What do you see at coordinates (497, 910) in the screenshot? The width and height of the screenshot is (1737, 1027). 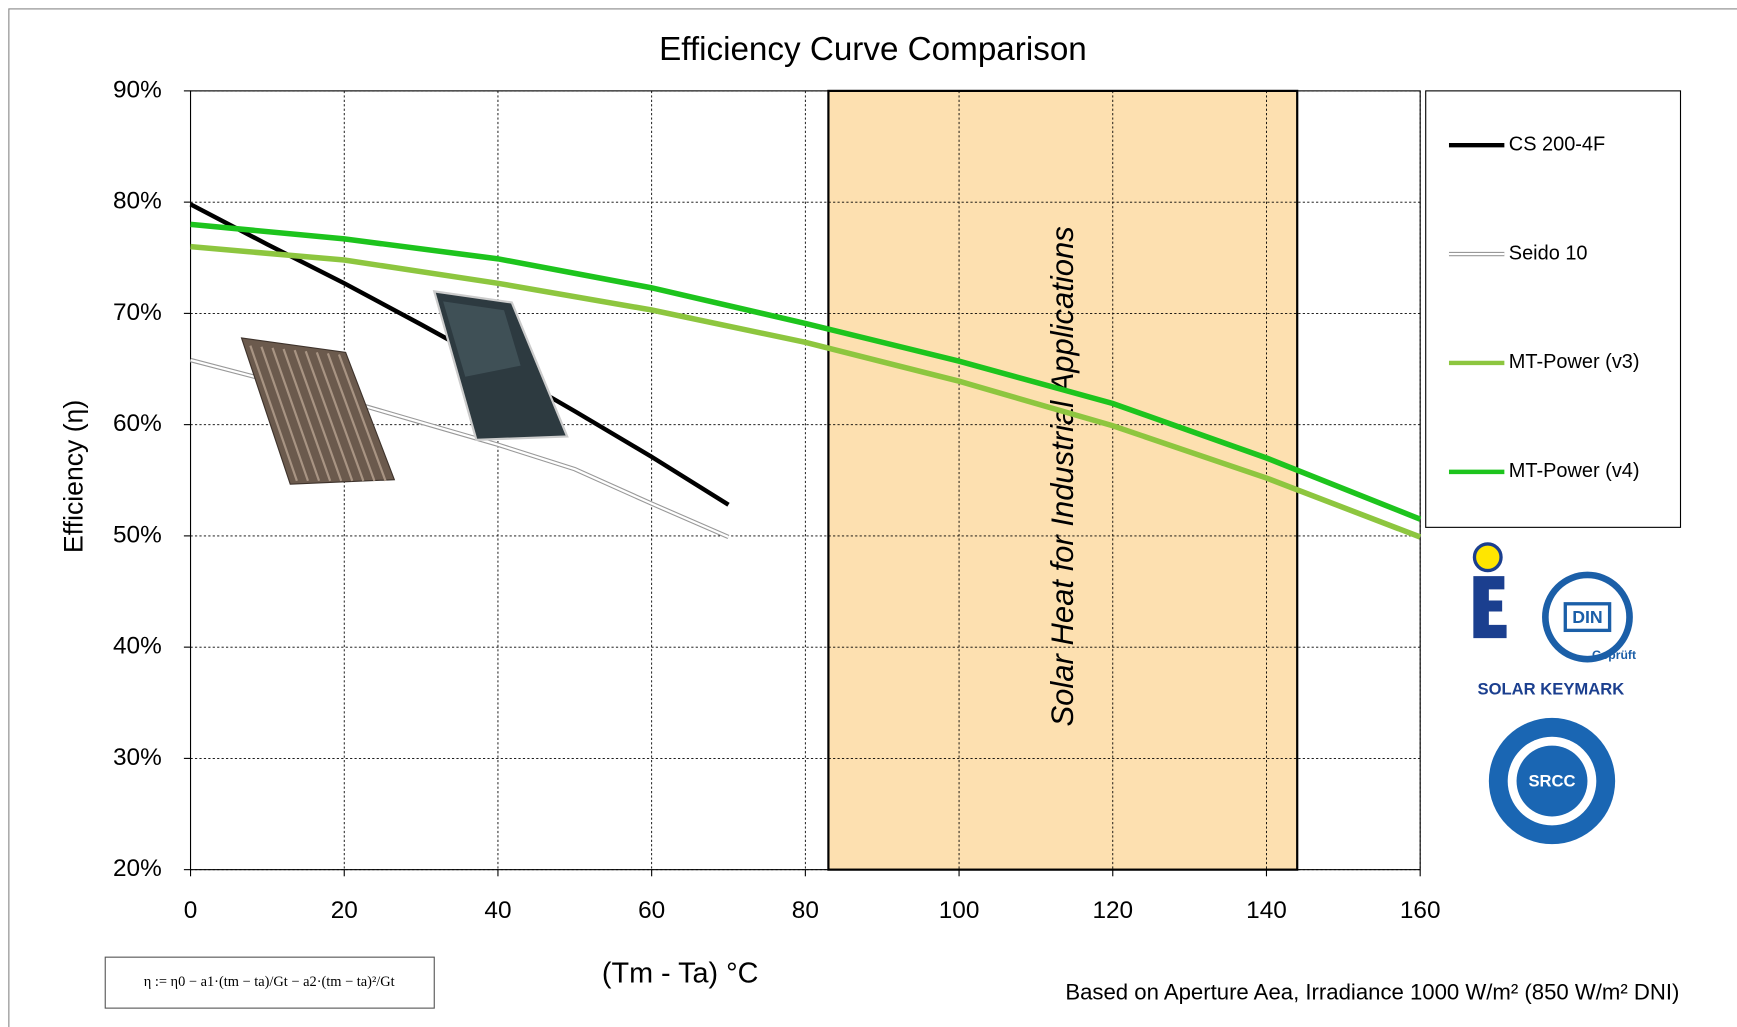 I see `x-tick-label: 40` at bounding box center [497, 910].